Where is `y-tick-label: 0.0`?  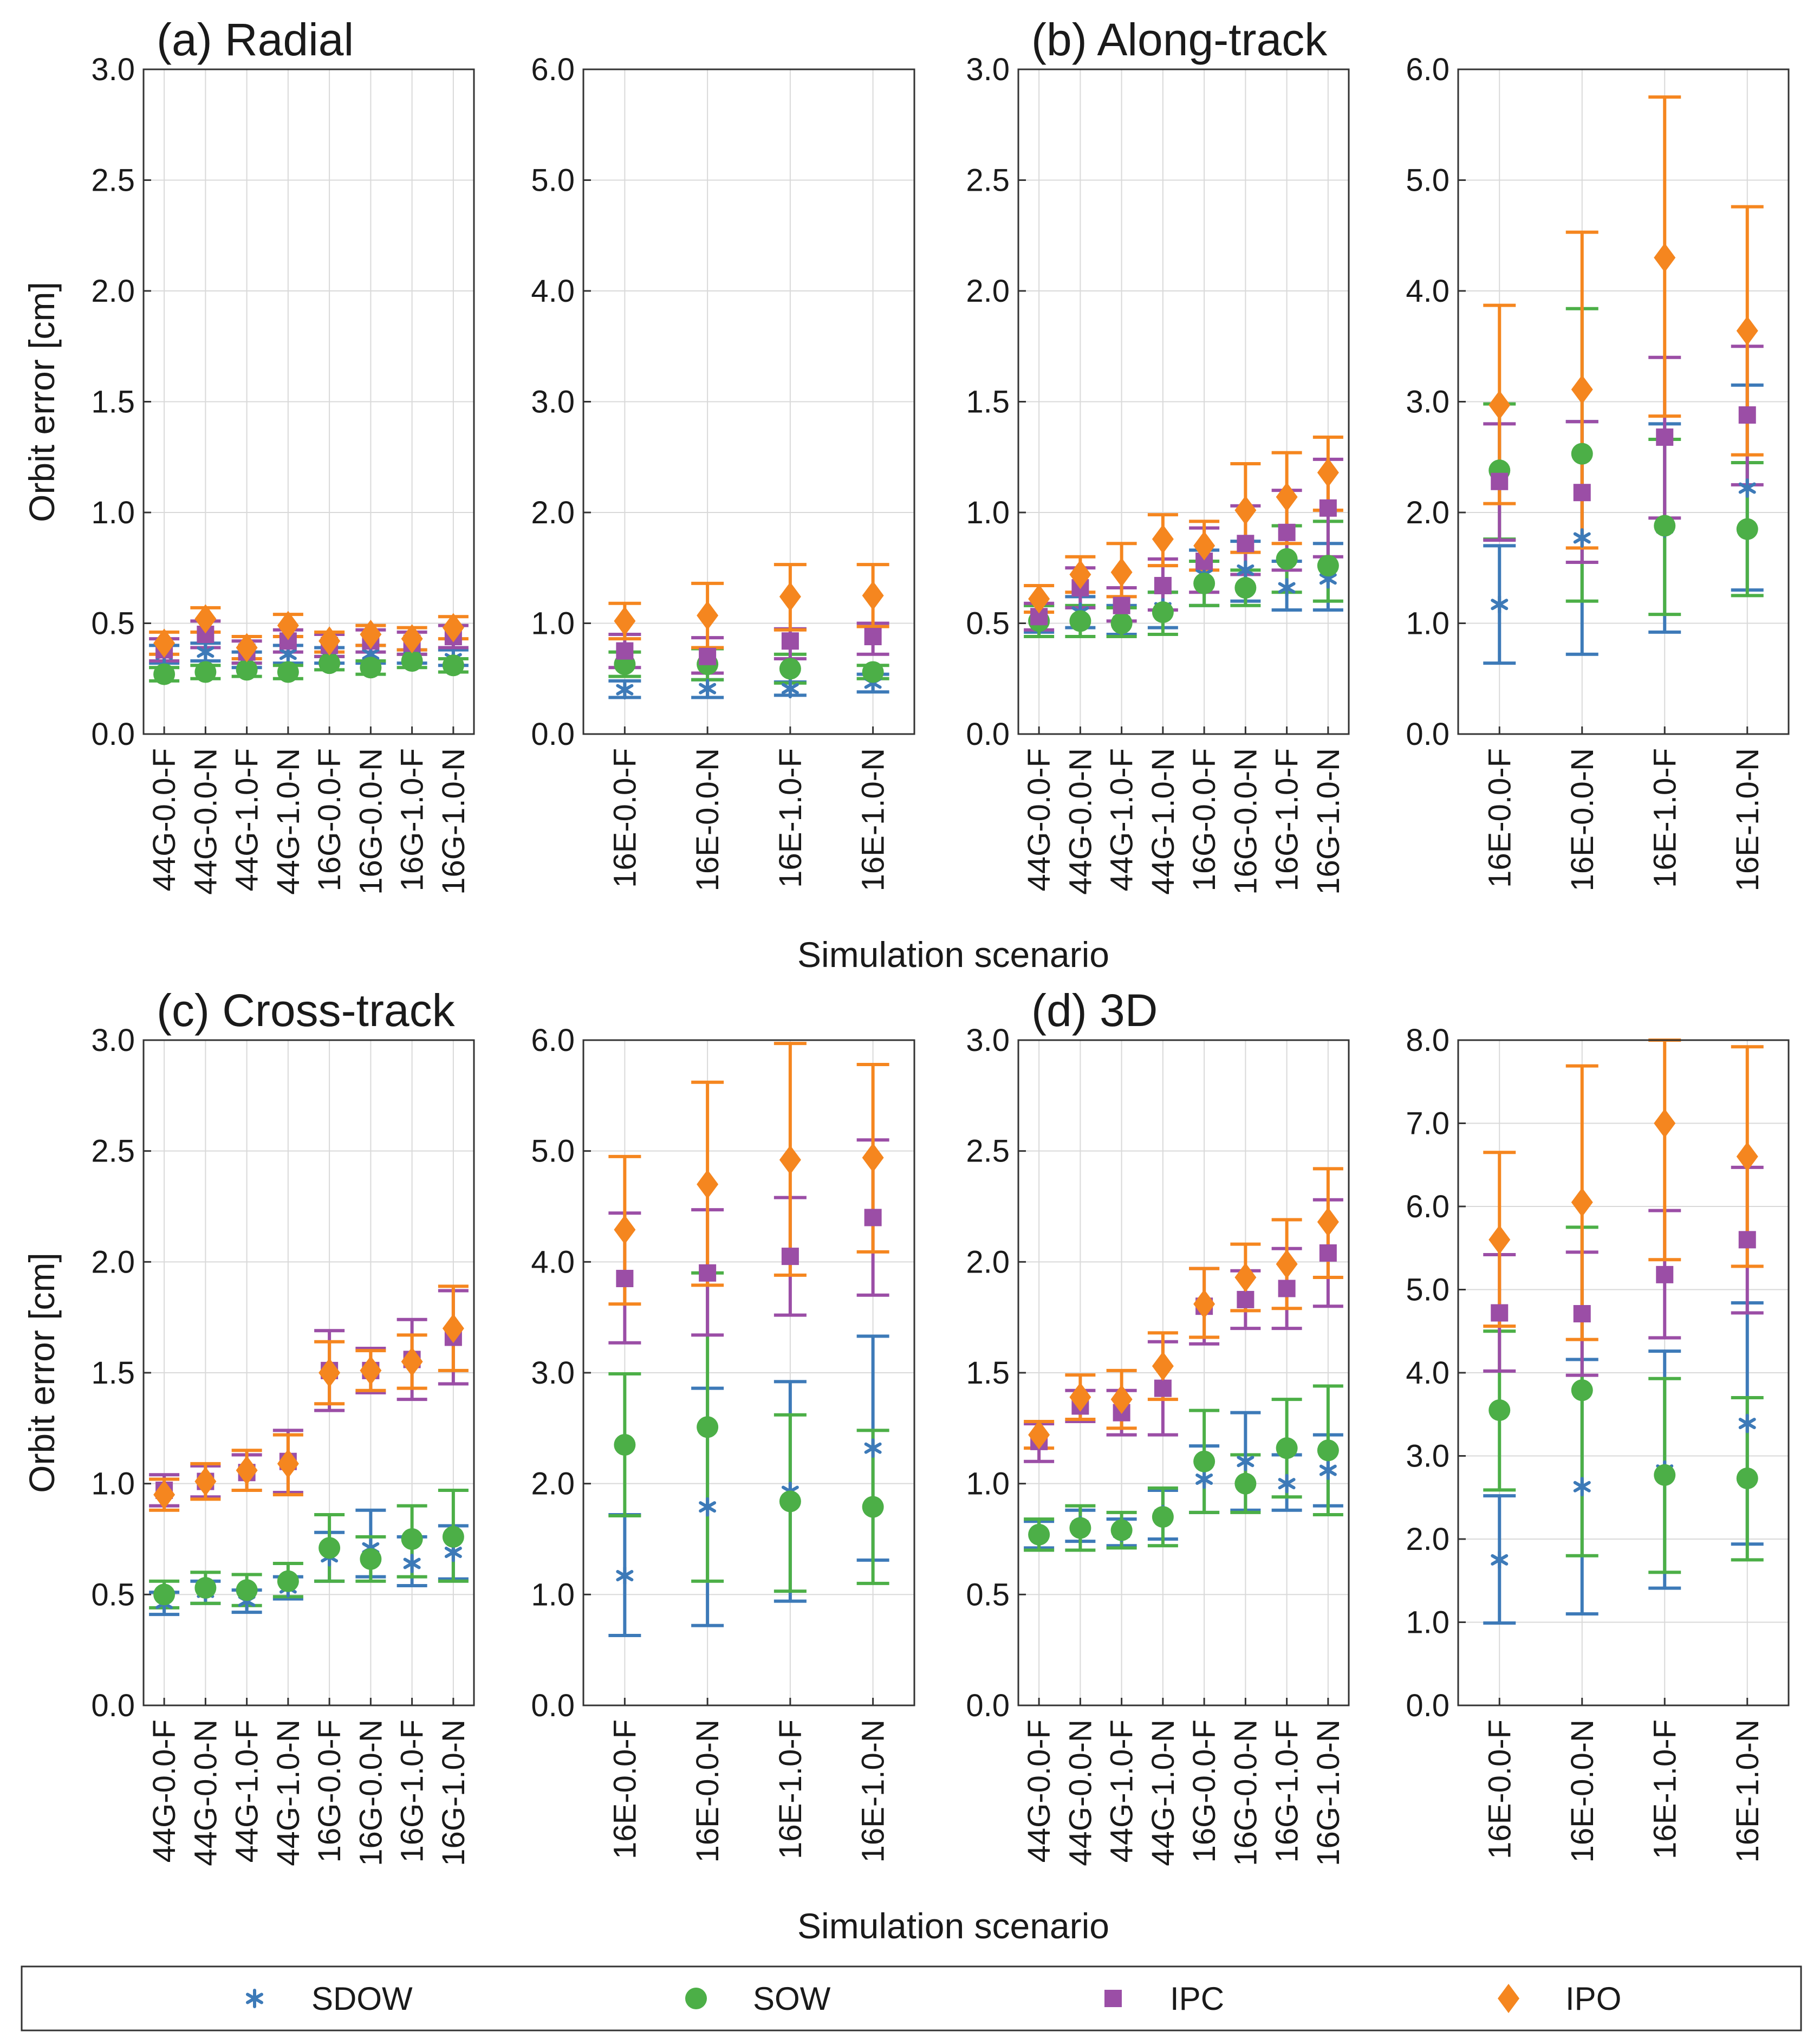 y-tick-label: 0.0 is located at coordinates (1428, 734).